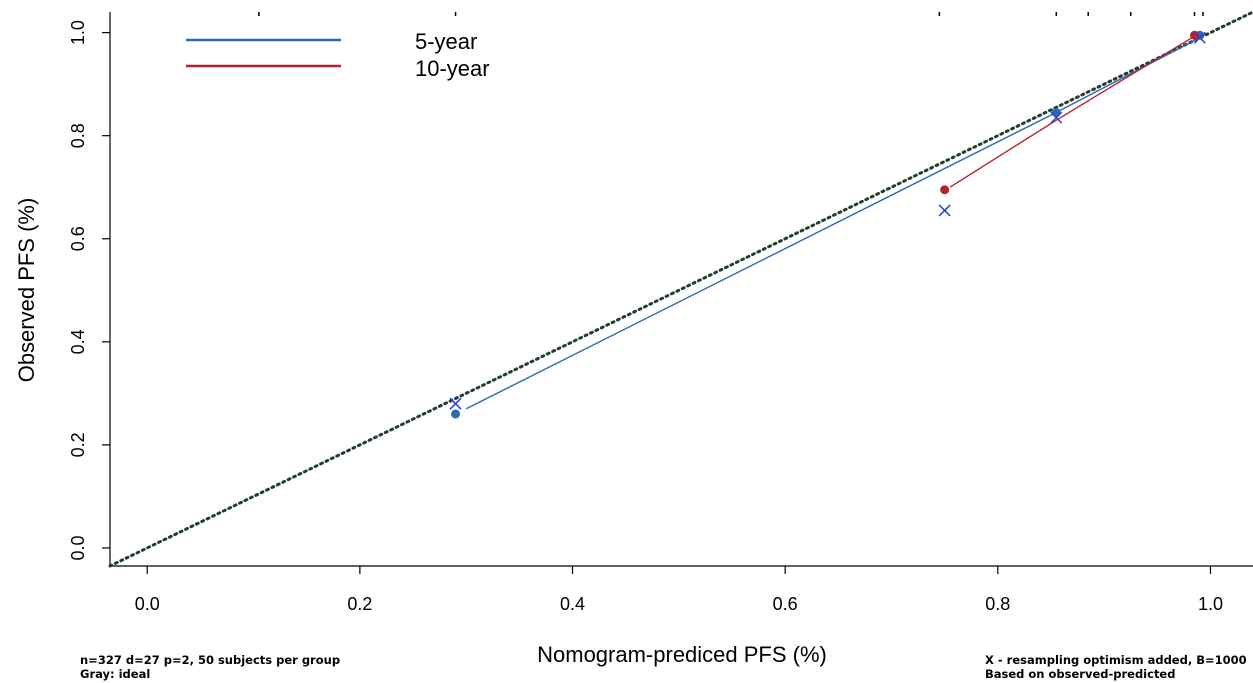 The image size is (1253, 683). What do you see at coordinates (115, 674) in the screenshot?
I see `note-gray-ideal: Gray: ideal` at bounding box center [115, 674].